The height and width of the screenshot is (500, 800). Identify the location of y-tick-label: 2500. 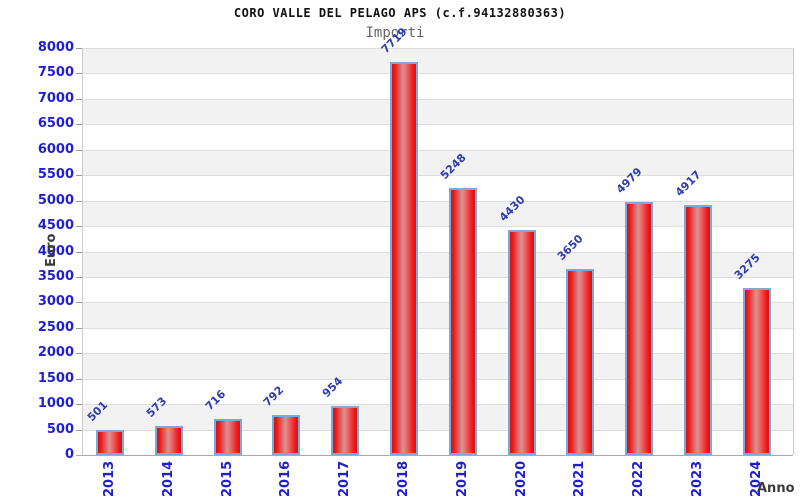
(55, 327).